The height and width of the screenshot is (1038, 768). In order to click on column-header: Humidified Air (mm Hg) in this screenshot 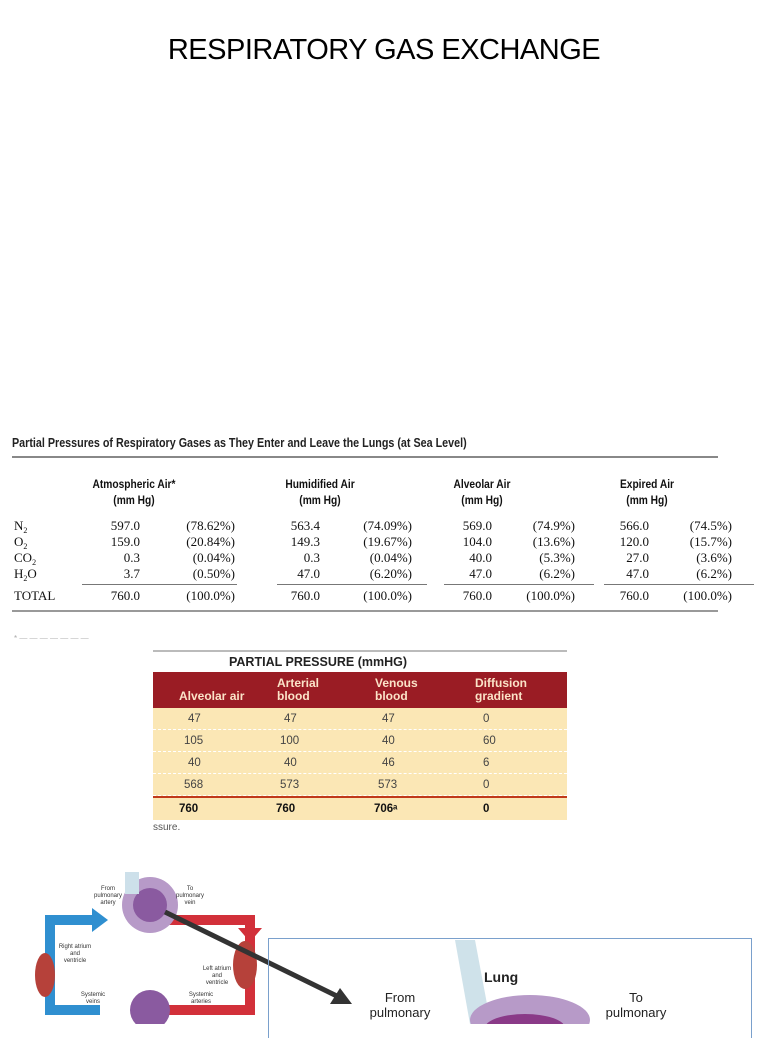, I will do `click(320, 492)`.